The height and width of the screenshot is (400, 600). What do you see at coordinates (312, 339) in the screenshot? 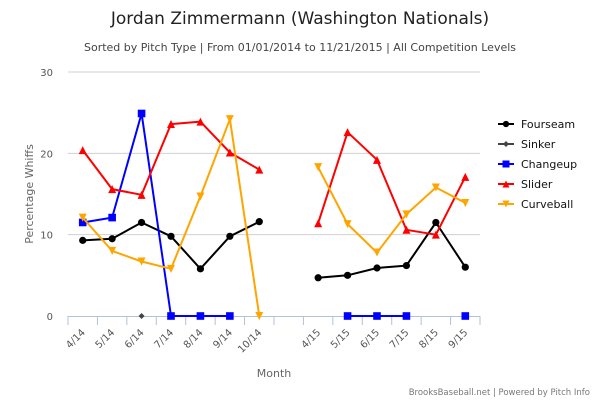
I see `x-tick-label: 4/15` at bounding box center [312, 339].